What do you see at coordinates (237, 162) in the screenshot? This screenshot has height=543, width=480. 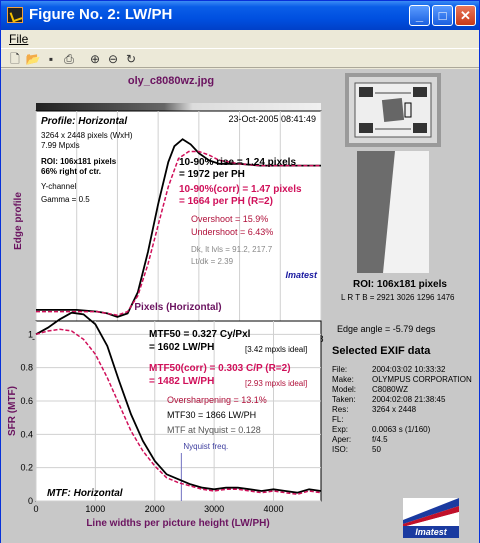 I see `rise-text: 10-90% rise = 1.24 pixels` at bounding box center [237, 162].